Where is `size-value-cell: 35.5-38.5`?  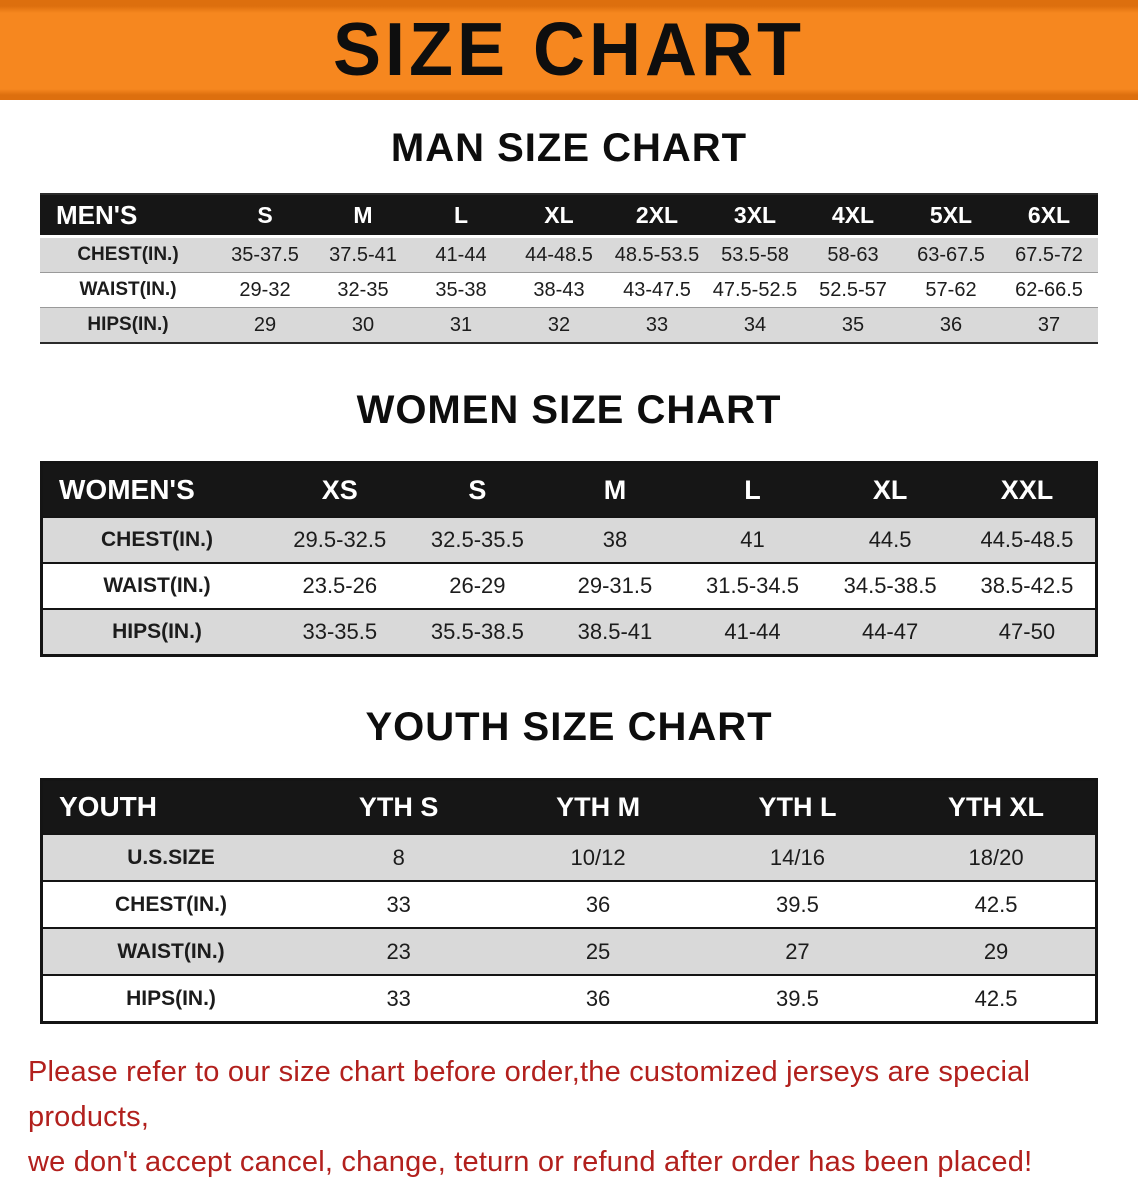 size-value-cell: 35.5-38.5 is located at coordinates (477, 632).